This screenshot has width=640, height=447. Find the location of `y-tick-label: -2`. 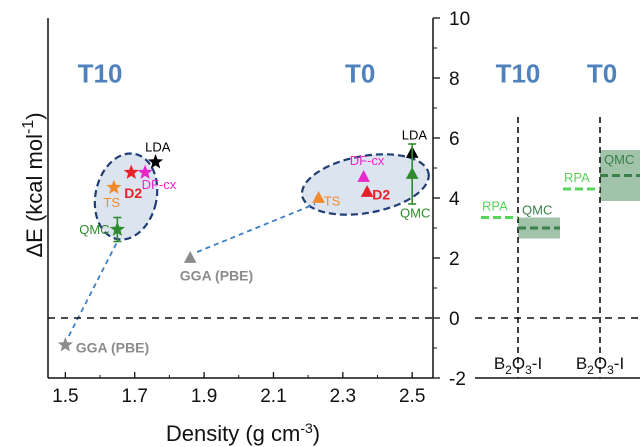

y-tick-label: -2 is located at coordinates (457, 379).